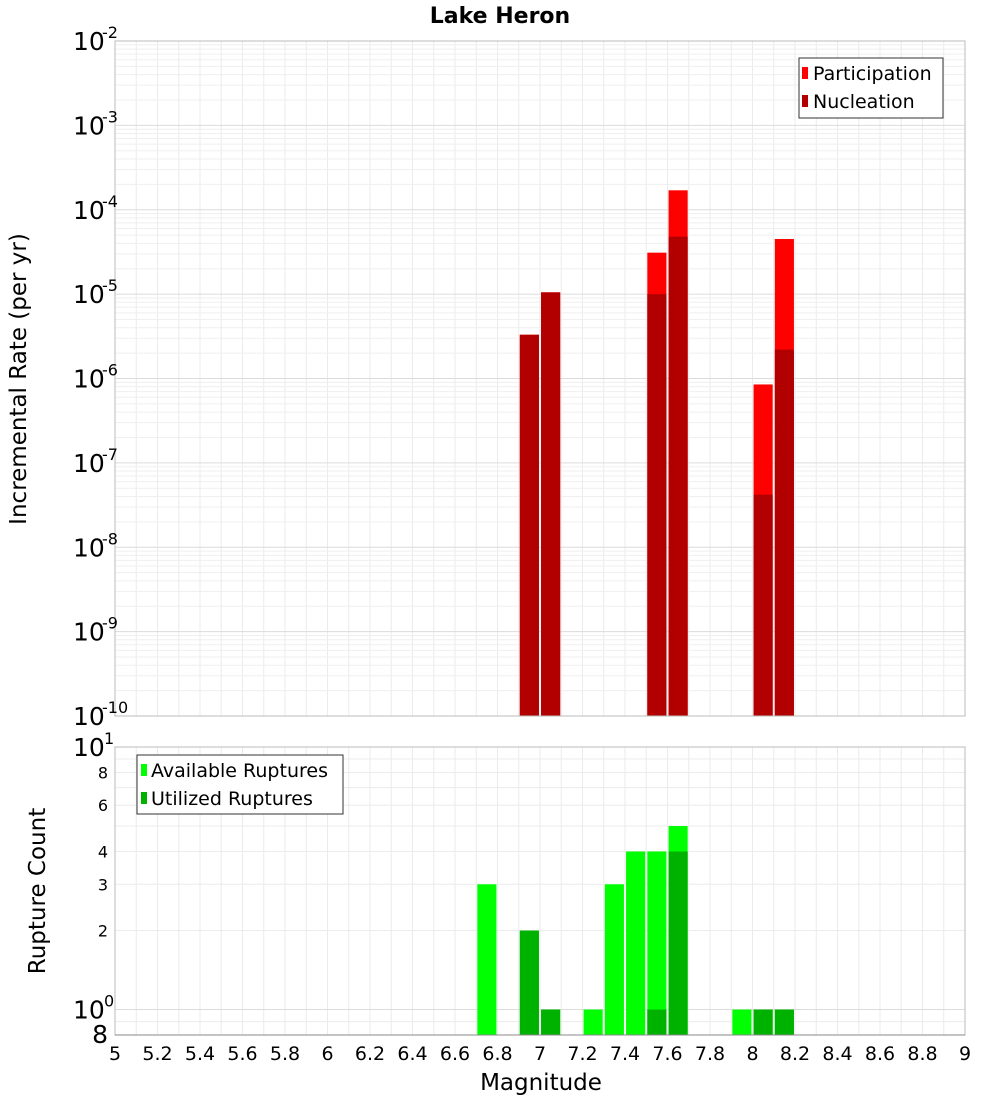  I want to click on x-tick-label: 8.4, so click(837, 1054).